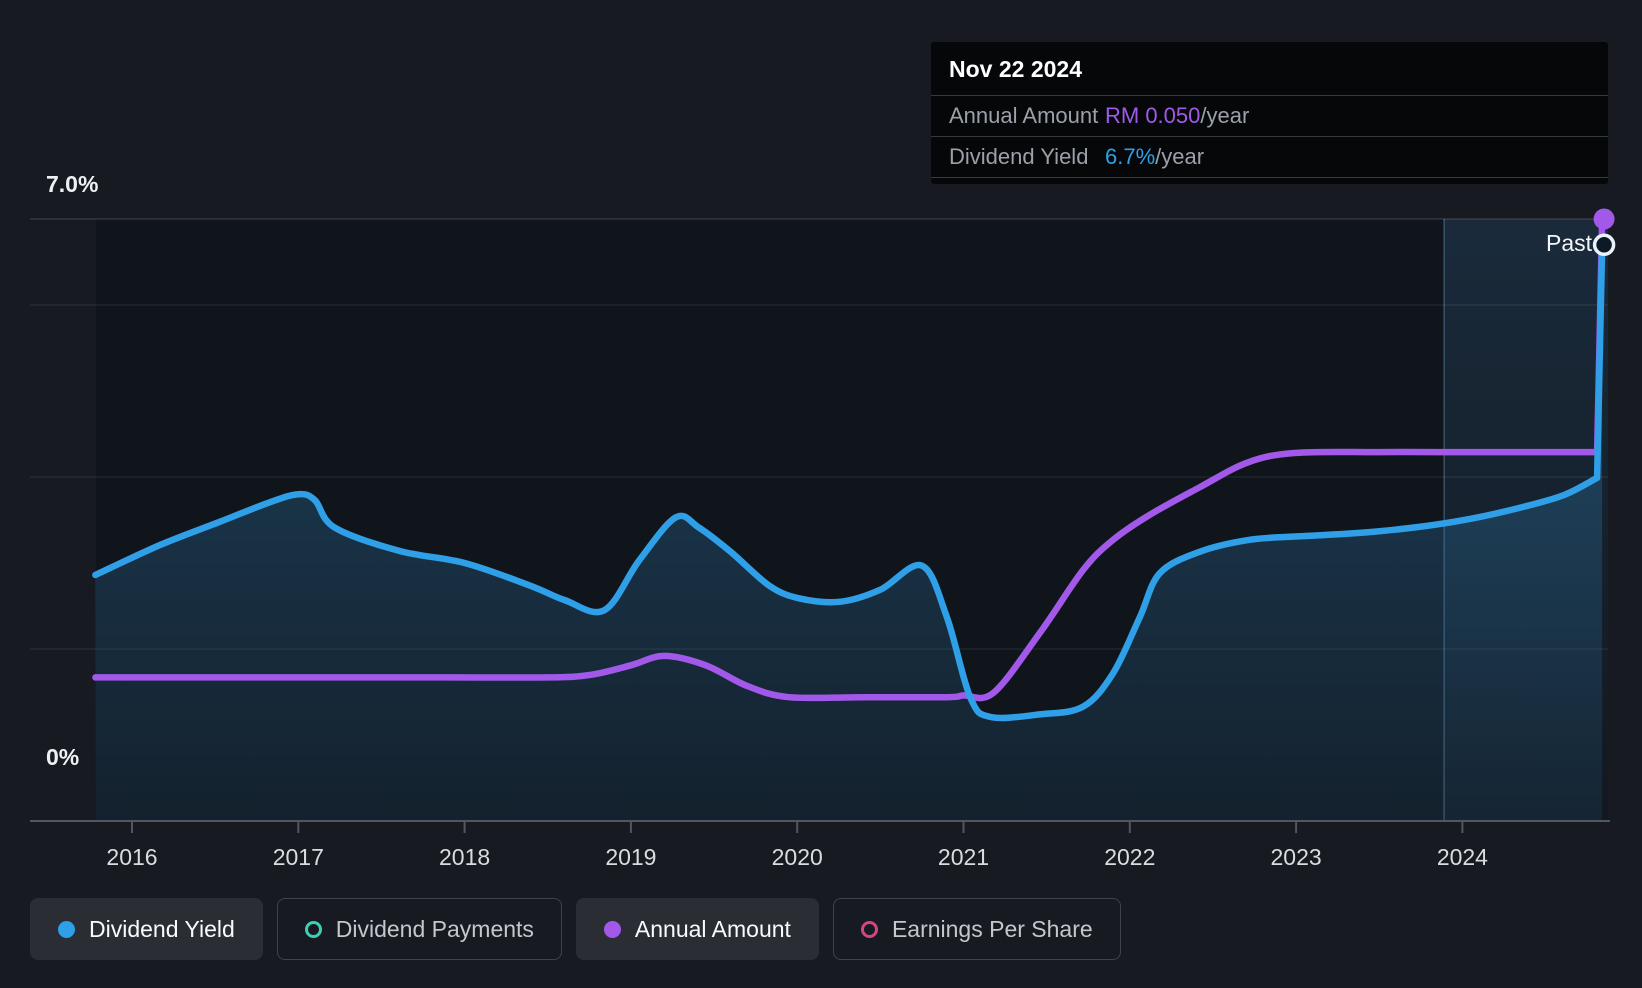  What do you see at coordinates (1269, 73) in the screenshot?
I see `tooltip-date: Nov 22 2024` at bounding box center [1269, 73].